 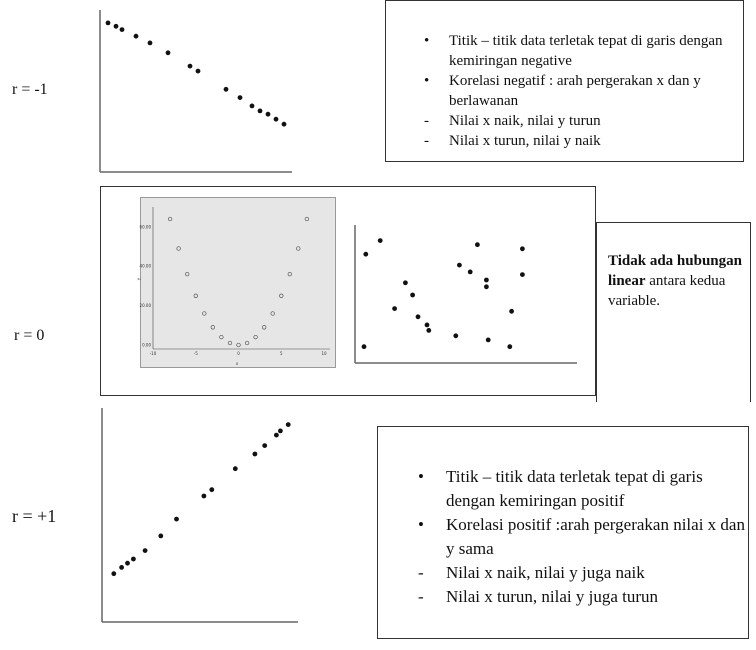 I want to click on quadratic-scatter: -10 -5 0 5 10 0.00 20.00 40.00 60.00 x Y, so click(x=233, y=286).